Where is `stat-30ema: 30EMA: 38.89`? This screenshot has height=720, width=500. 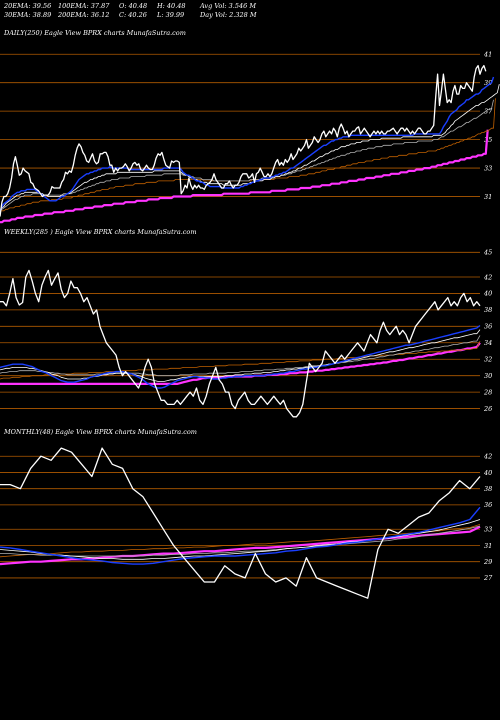
stat-30ema: 30EMA: 38.89 is located at coordinates (28, 15).